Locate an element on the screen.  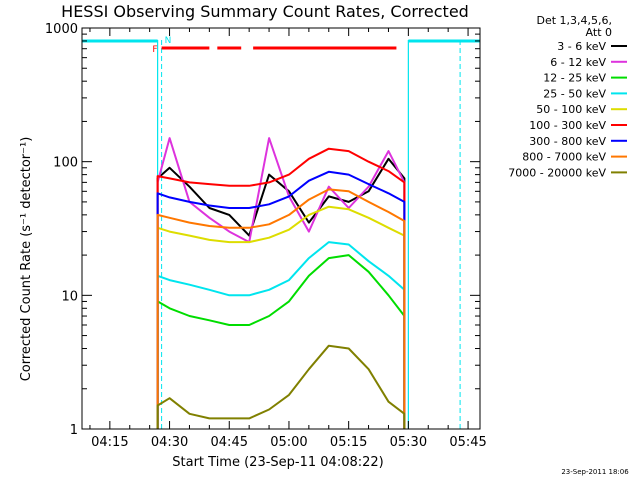
legend-header-1: Att 0 is located at coordinates (599, 32).